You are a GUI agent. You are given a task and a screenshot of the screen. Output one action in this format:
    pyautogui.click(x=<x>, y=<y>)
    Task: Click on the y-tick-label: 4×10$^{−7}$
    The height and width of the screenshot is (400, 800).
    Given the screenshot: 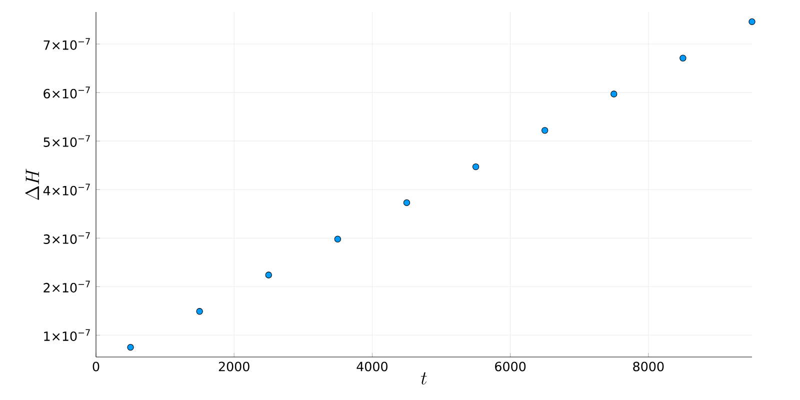 What is the action you would take?
    pyautogui.click(x=66, y=190)
    